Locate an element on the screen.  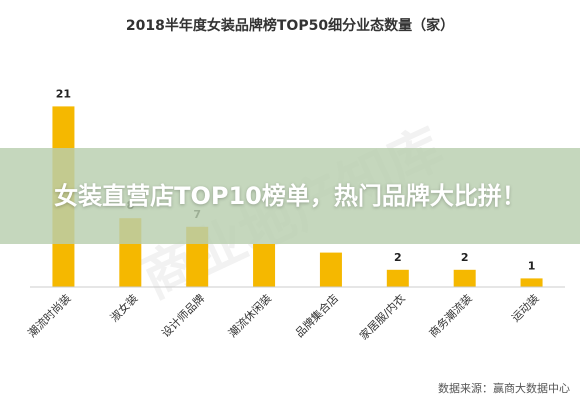
x-tick-label-8: 运动装 is located at coordinates (525, 308).